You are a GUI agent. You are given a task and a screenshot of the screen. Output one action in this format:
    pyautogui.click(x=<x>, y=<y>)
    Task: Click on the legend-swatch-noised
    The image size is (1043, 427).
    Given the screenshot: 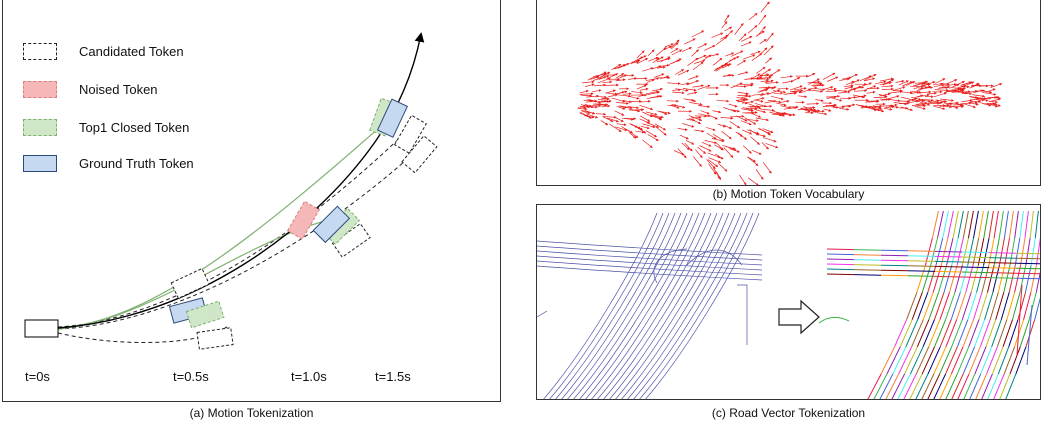 What is the action you would take?
    pyautogui.click(x=40, y=89)
    